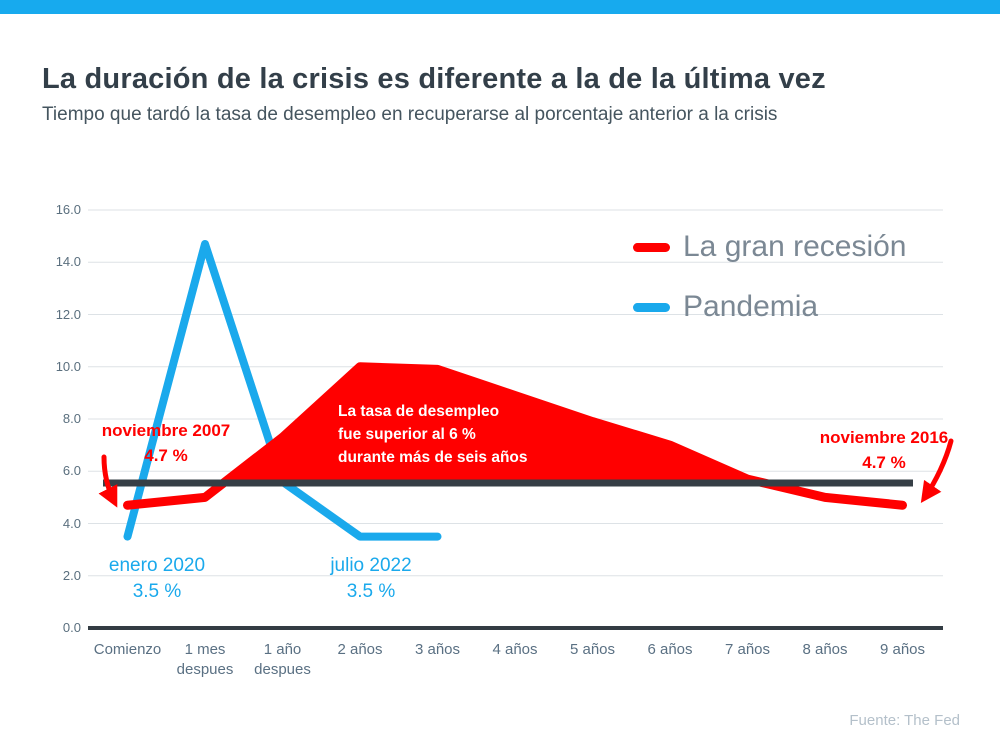  What do you see at coordinates (157, 578) in the screenshot?
I see `annotation-pandemic-start: enero 2020 3.5 %` at bounding box center [157, 578].